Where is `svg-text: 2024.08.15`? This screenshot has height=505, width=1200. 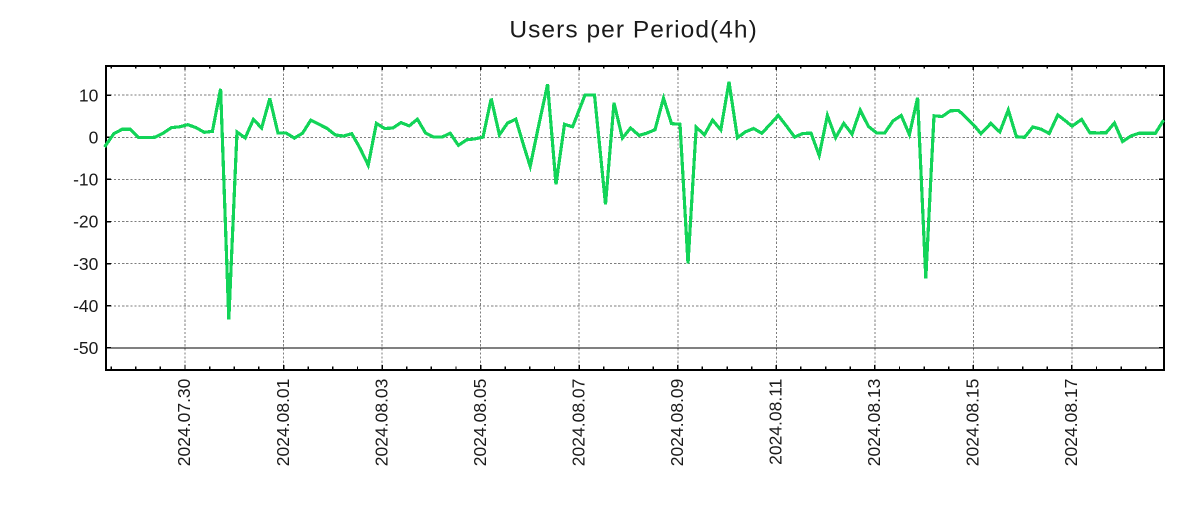
svg-text: 2024.08.15 is located at coordinates (973, 423).